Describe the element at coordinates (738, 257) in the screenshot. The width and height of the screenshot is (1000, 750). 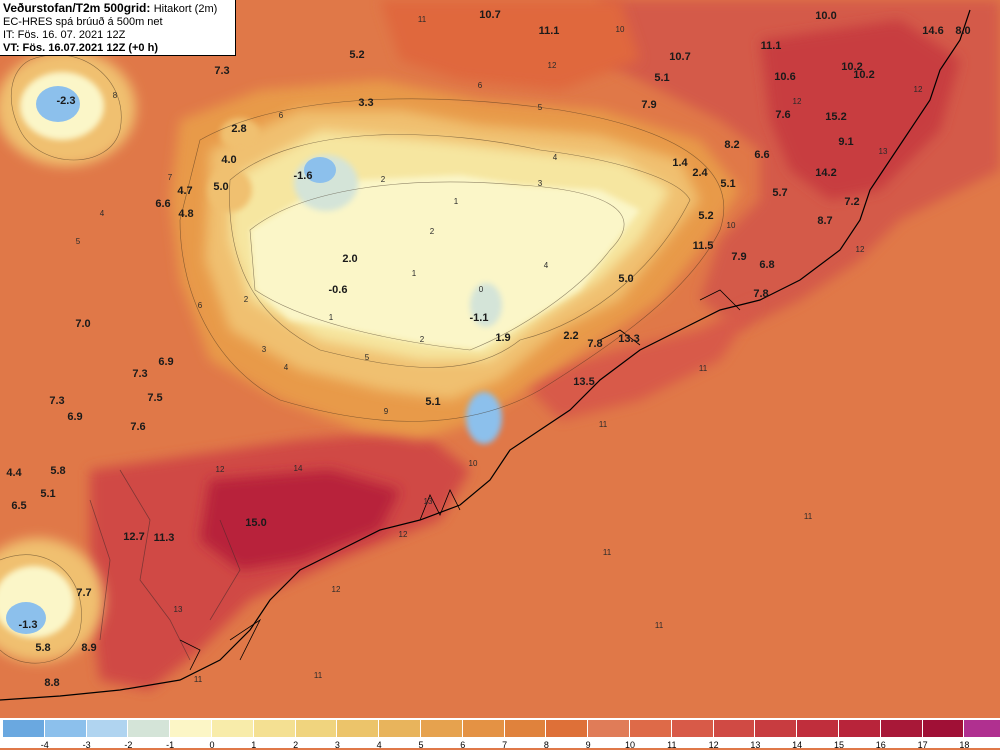
I see `temperature-value-label: 7.9` at that location.